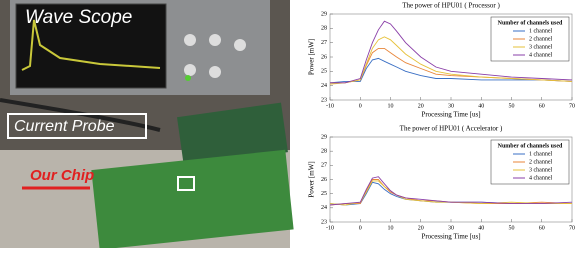  I want to click on chart-title: The power of HPU01 ( Accelerator ), so click(451, 129).